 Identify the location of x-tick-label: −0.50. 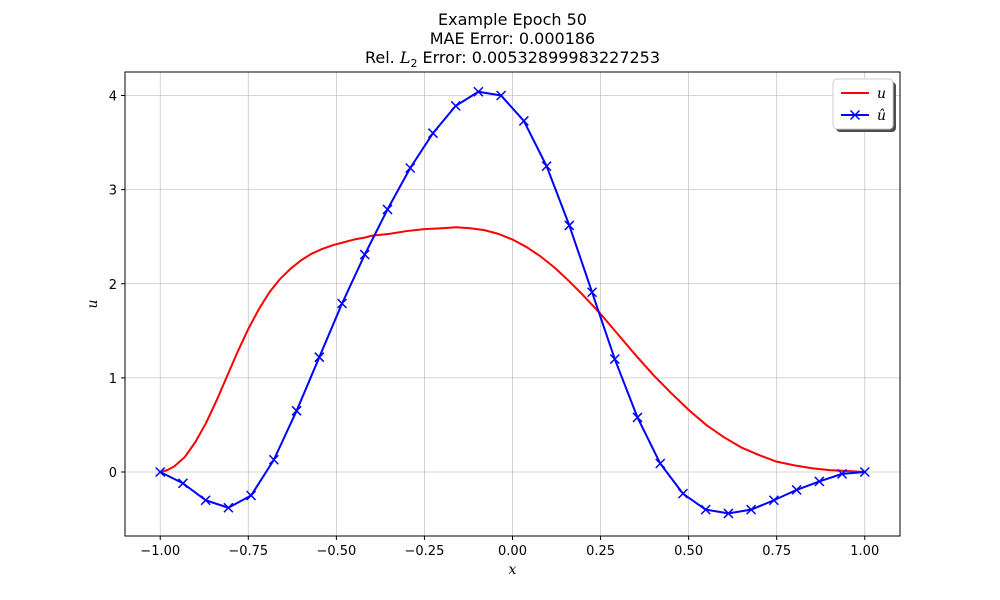
(336, 551).